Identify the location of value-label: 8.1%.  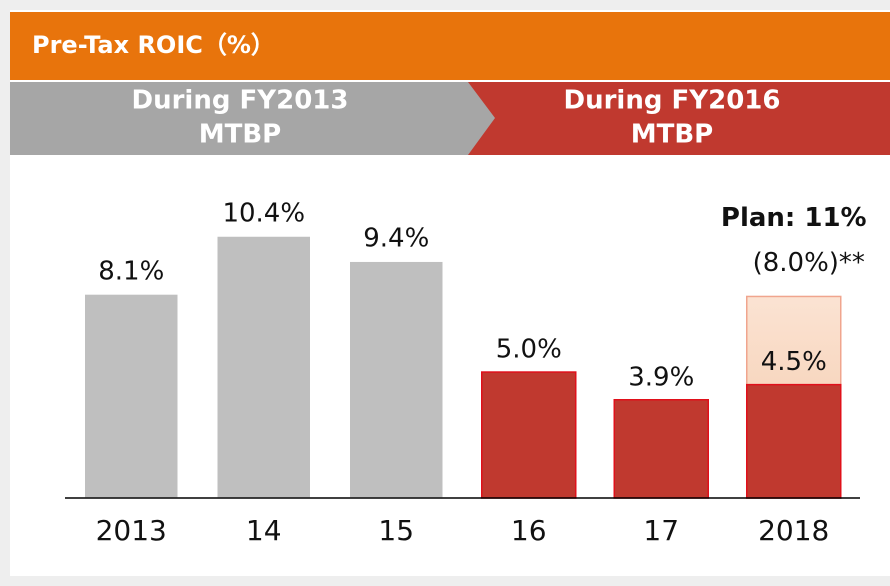
(131, 271).